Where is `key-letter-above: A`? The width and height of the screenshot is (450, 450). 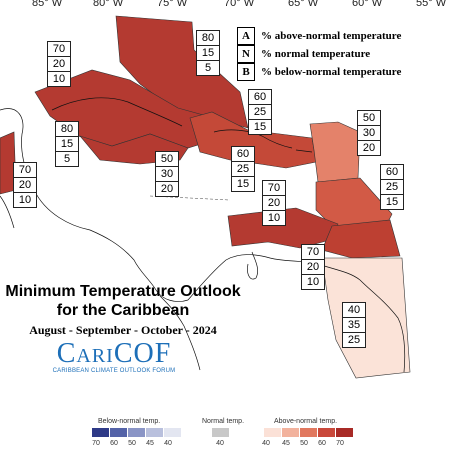 key-letter-above: A is located at coordinates (246, 36).